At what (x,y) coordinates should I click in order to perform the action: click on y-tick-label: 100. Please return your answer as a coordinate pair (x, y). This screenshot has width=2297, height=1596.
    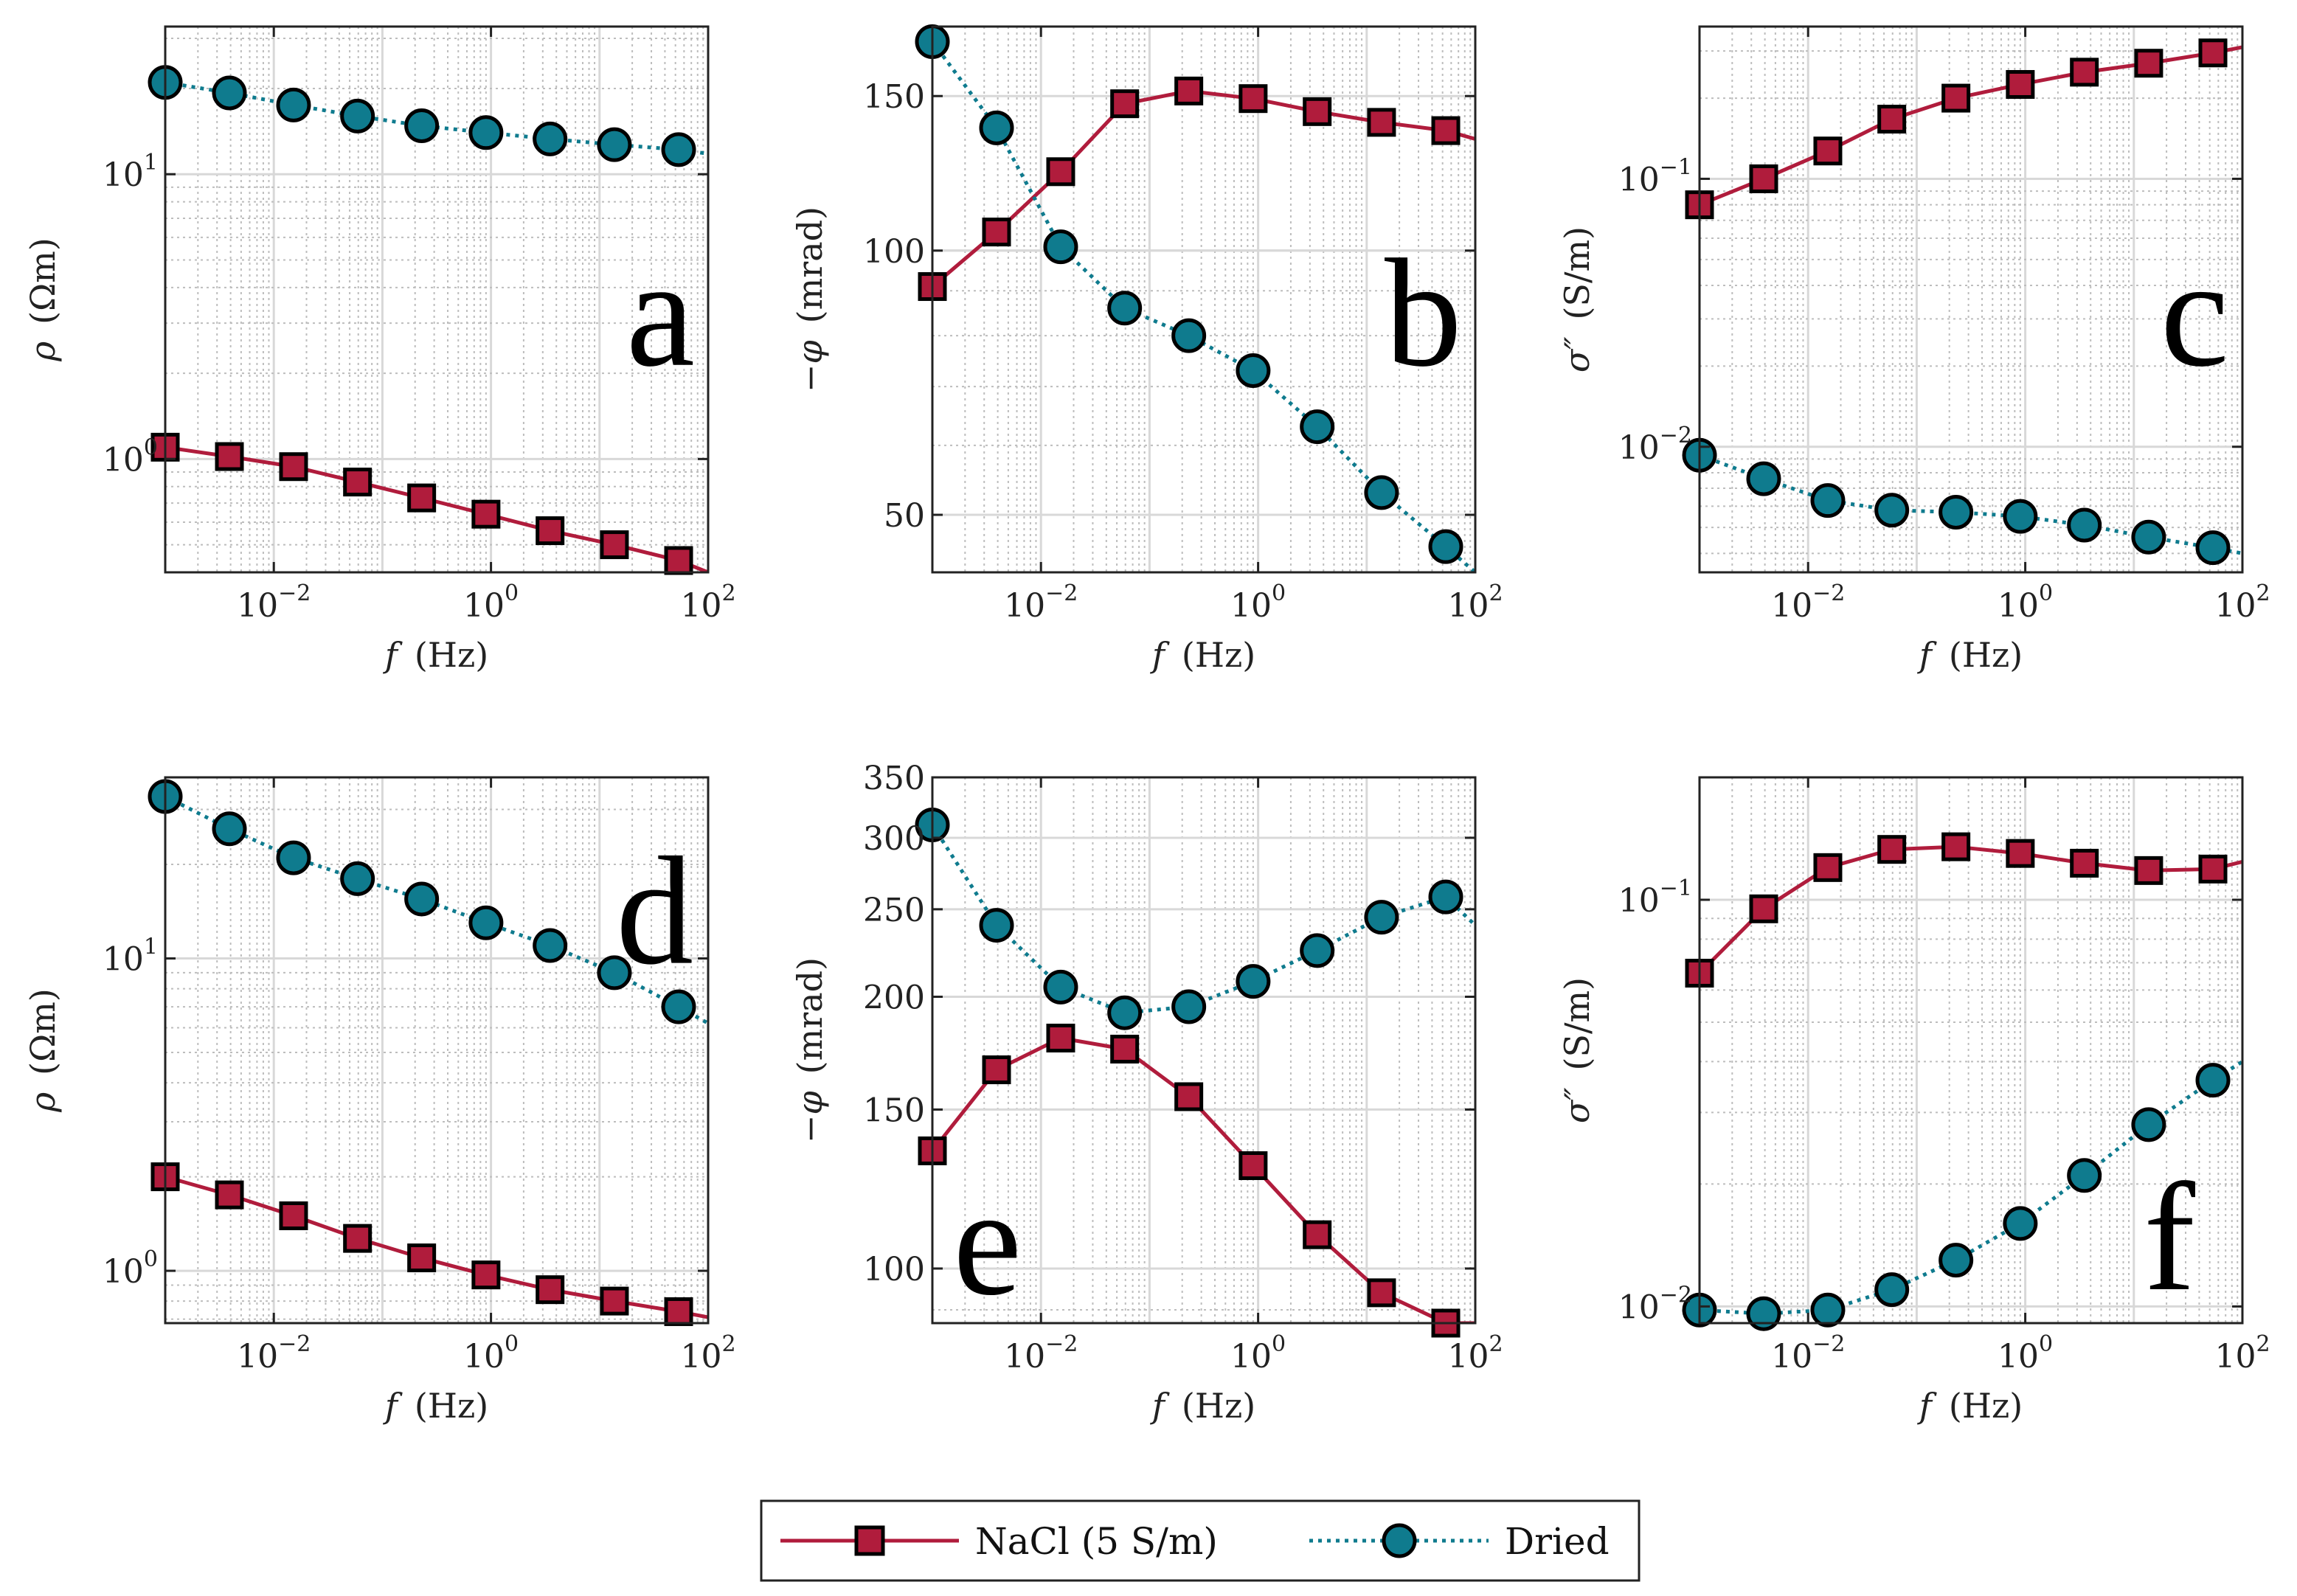
    Looking at the image, I should click on (130, 457).